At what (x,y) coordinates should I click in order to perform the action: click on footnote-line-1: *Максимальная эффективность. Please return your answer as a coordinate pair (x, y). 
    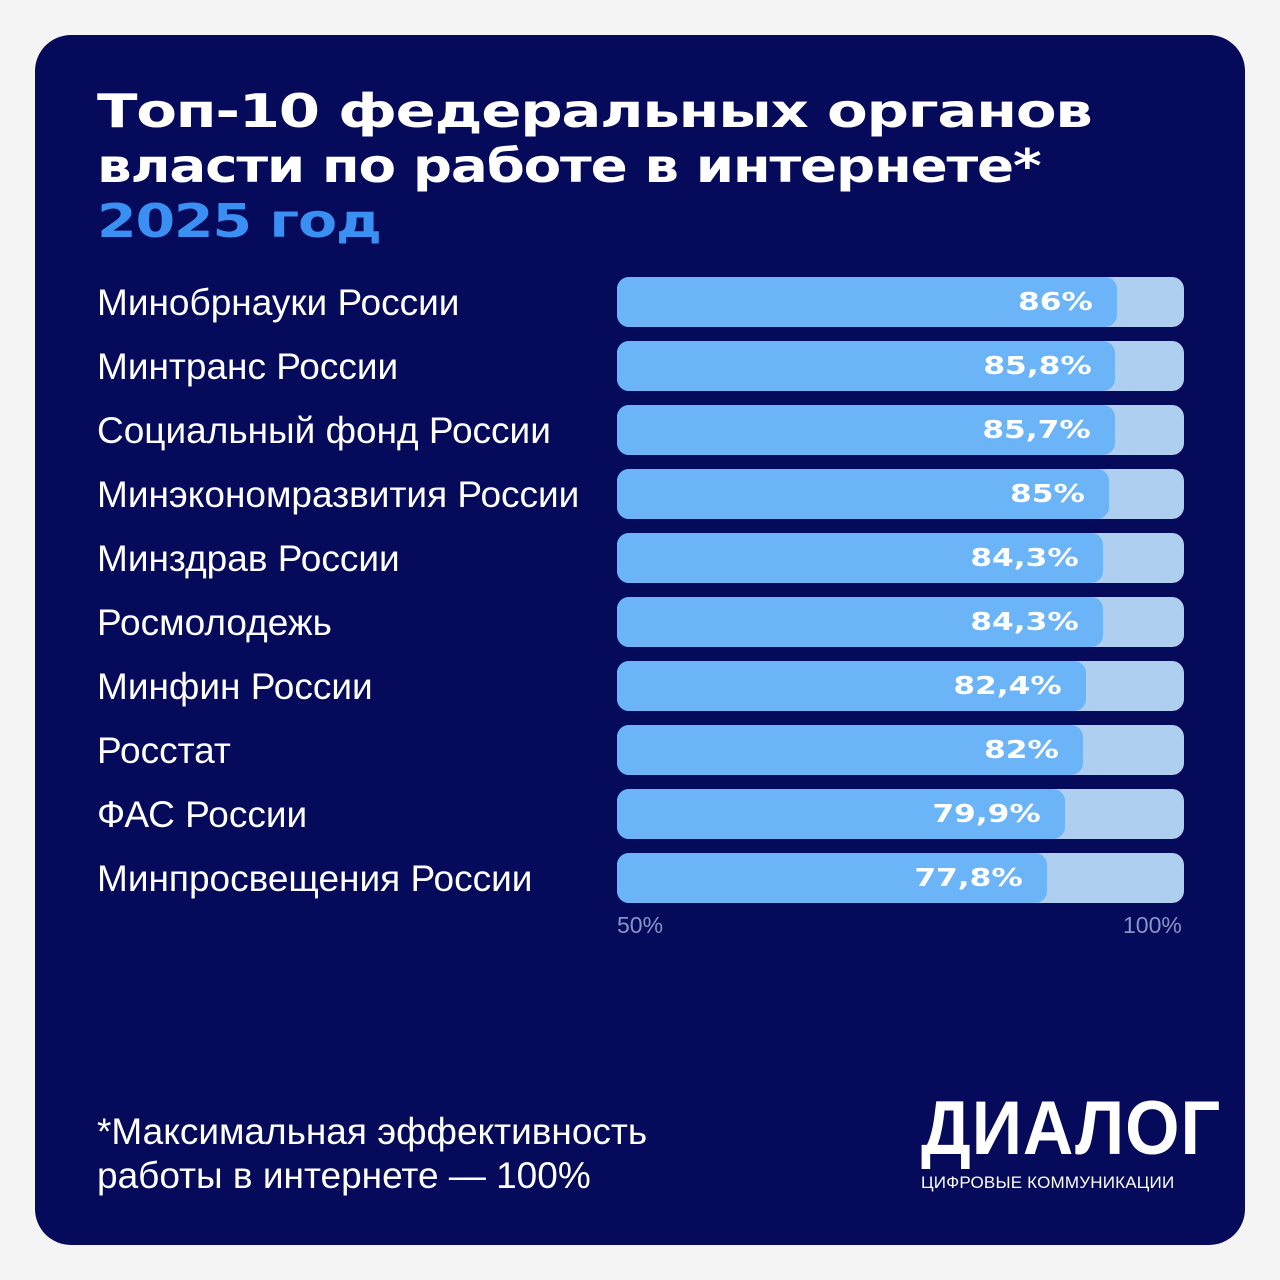
    Looking at the image, I should click on (372, 1131).